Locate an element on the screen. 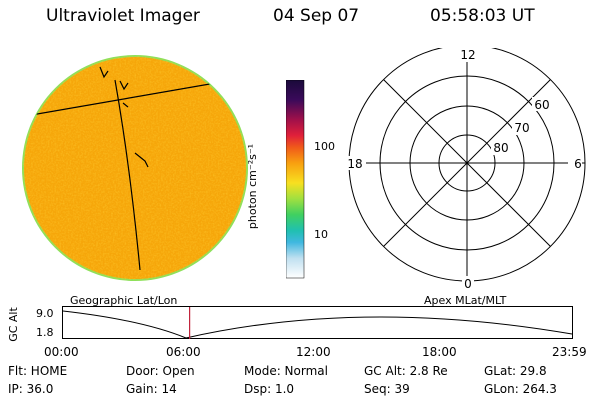 Image resolution: width=600 pixels, height=400 pixels. mlt-label-6: 6 is located at coordinates (578, 164).